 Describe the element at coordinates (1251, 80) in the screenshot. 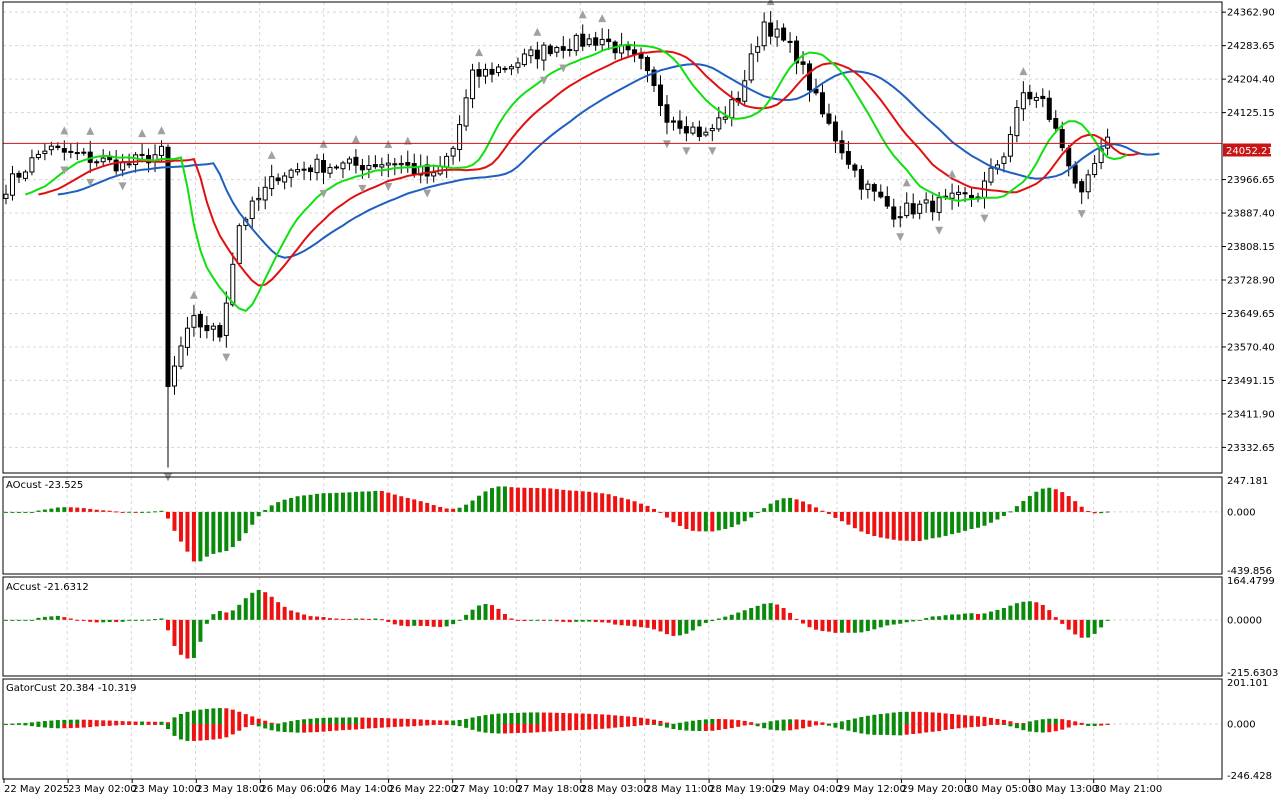

I see `price-axis-label: 24204.40` at that location.